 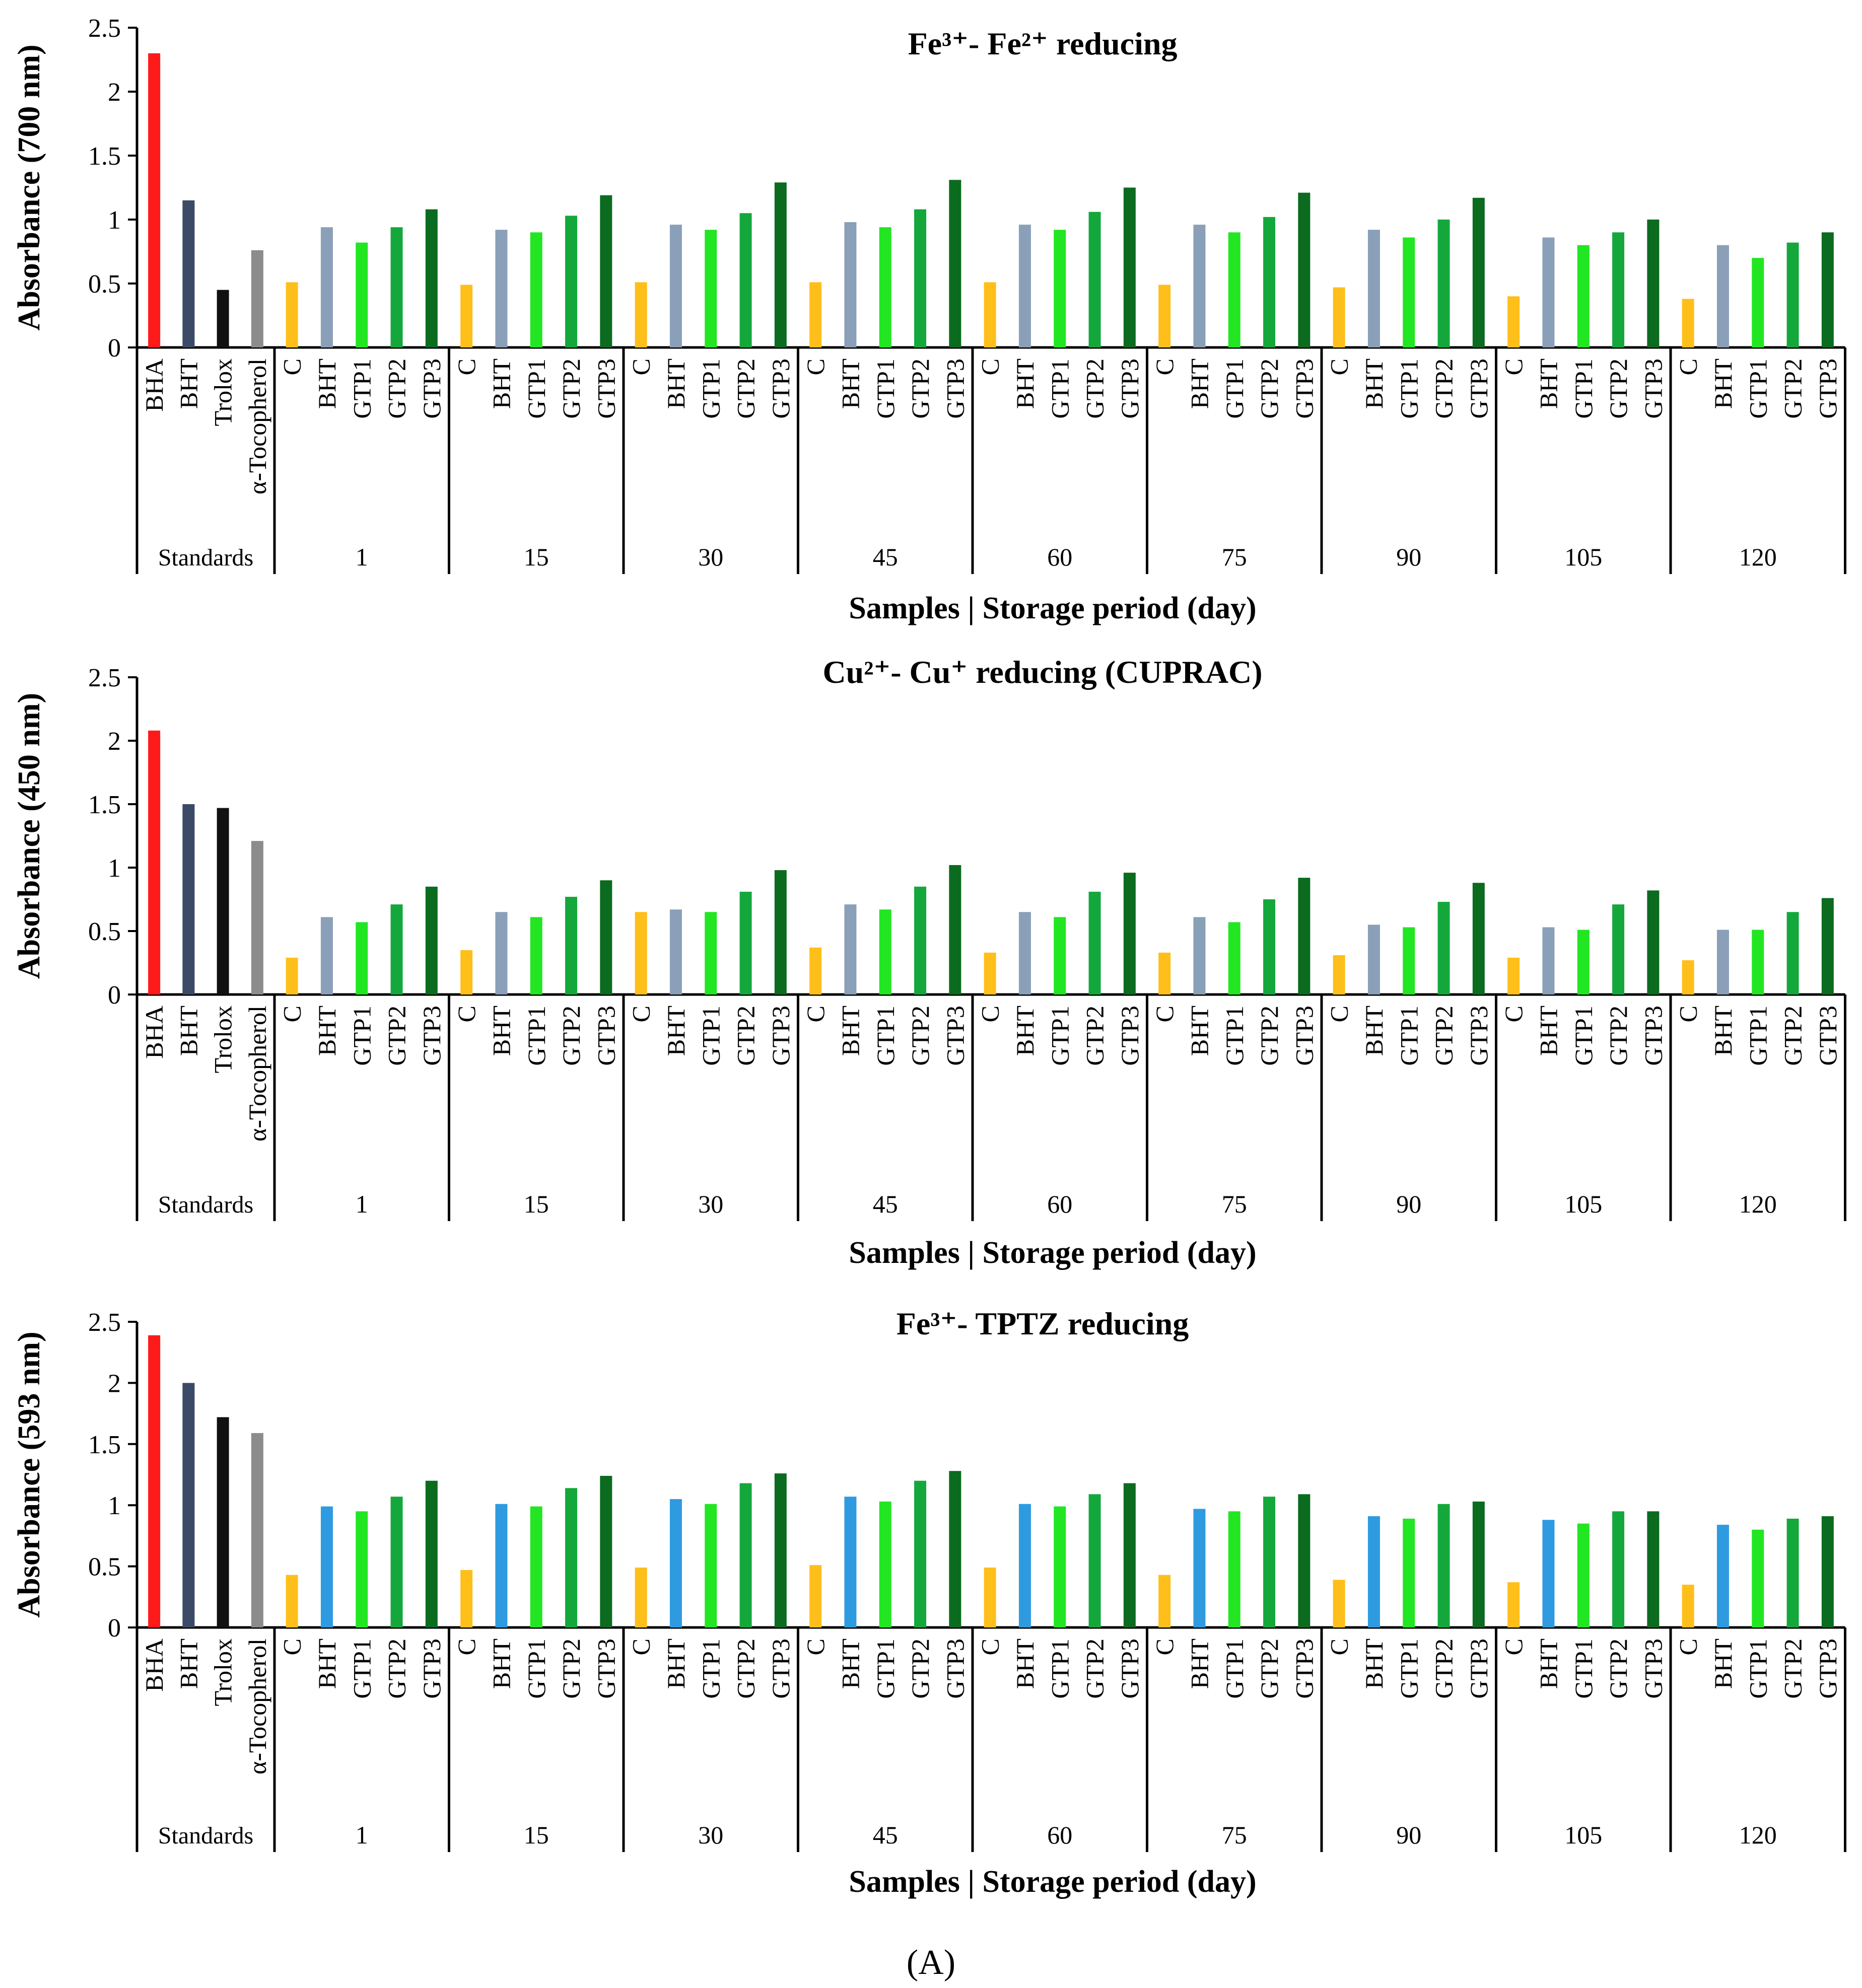 What do you see at coordinates (114, 1383) in the screenshot?
I see `chart-3-y-tick-label: 2` at bounding box center [114, 1383].